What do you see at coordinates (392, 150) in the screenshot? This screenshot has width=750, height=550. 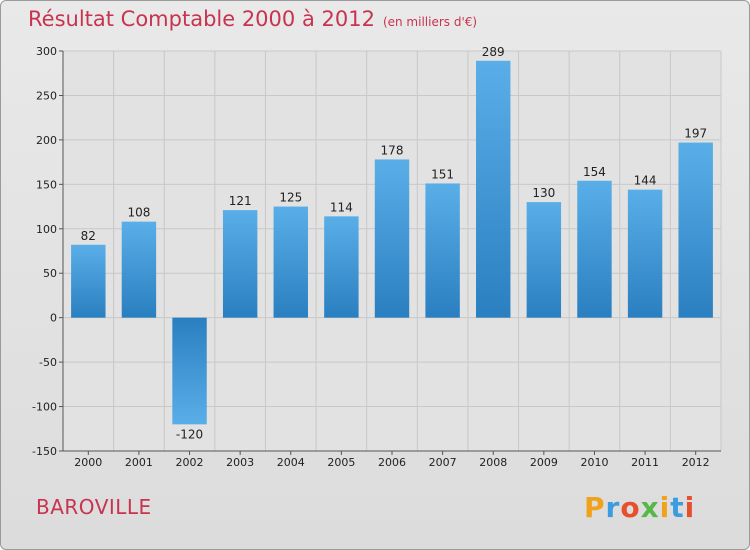 I see `value-label-2006: 178` at bounding box center [392, 150].